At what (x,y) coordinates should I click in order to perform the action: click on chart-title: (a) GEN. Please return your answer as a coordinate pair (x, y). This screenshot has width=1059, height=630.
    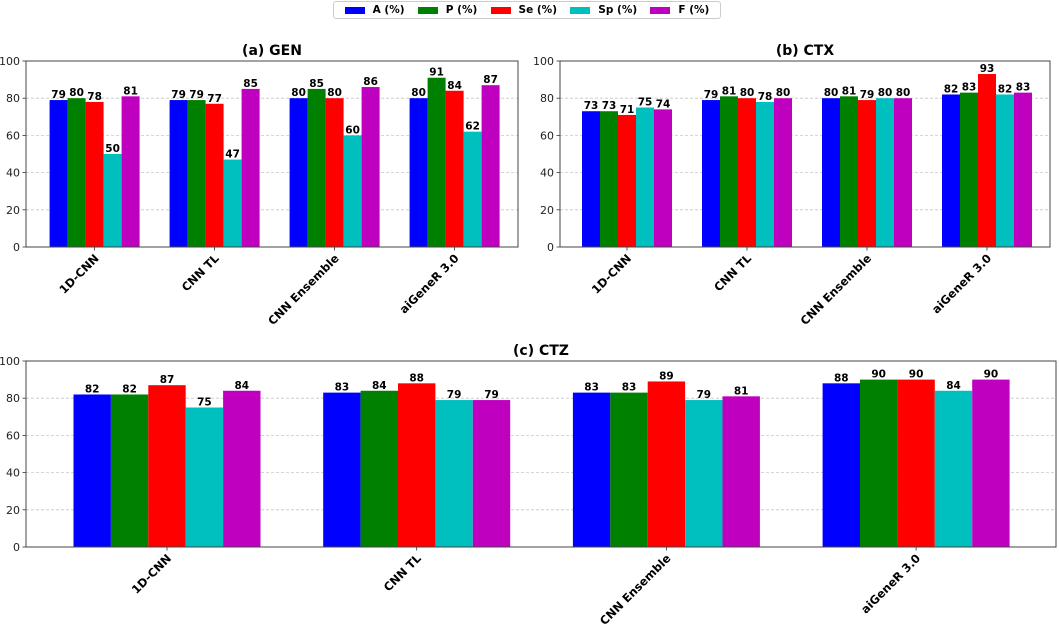
    Looking at the image, I should click on (272, 51).